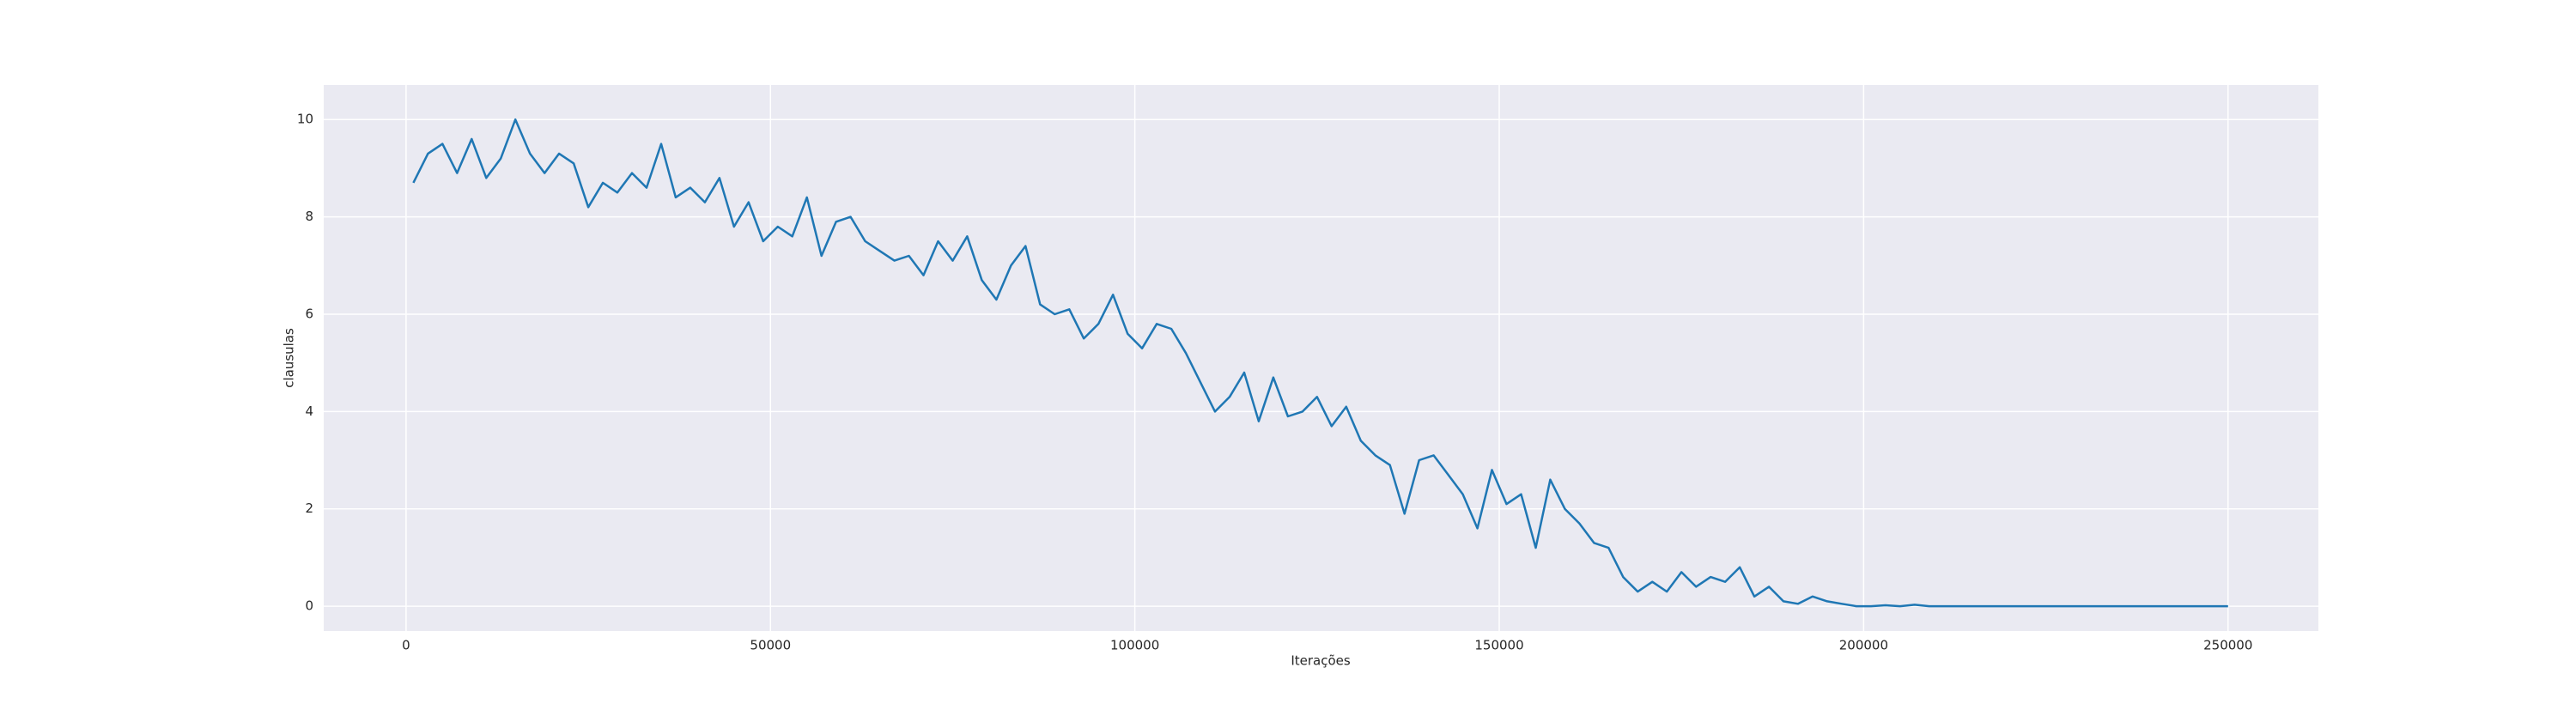 The height and width of the screenshot is (710, 2576). Describe the element at coordinates (1499, 645) in the screenshot. I see `x-tick-label: 150000` at that location.